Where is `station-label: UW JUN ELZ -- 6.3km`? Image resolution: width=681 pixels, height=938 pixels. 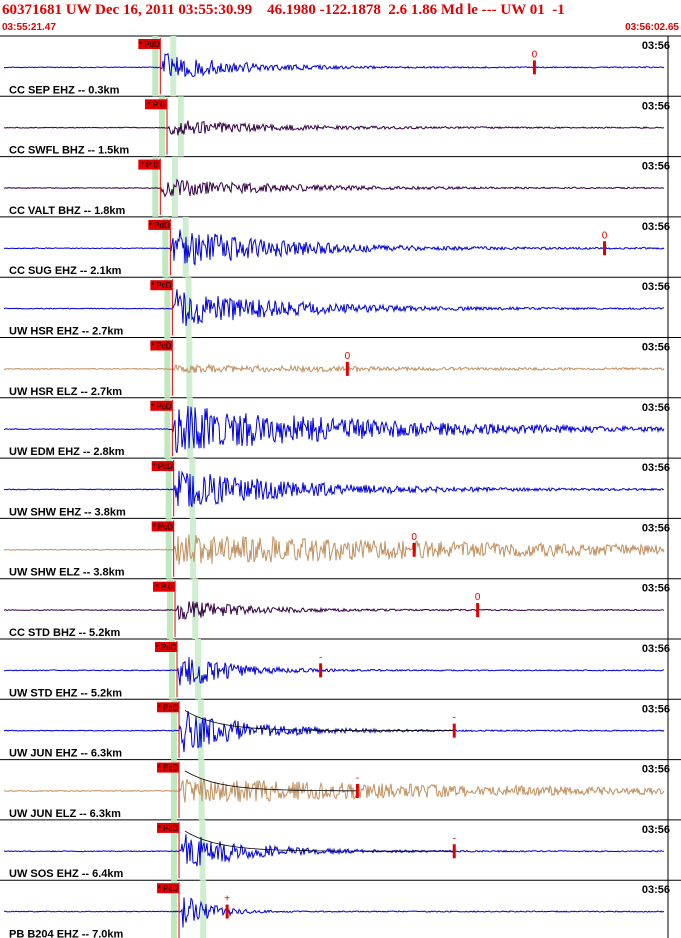
station-label: UW JUN ELZ -- 6.3km is located at coordinates (65, 814).